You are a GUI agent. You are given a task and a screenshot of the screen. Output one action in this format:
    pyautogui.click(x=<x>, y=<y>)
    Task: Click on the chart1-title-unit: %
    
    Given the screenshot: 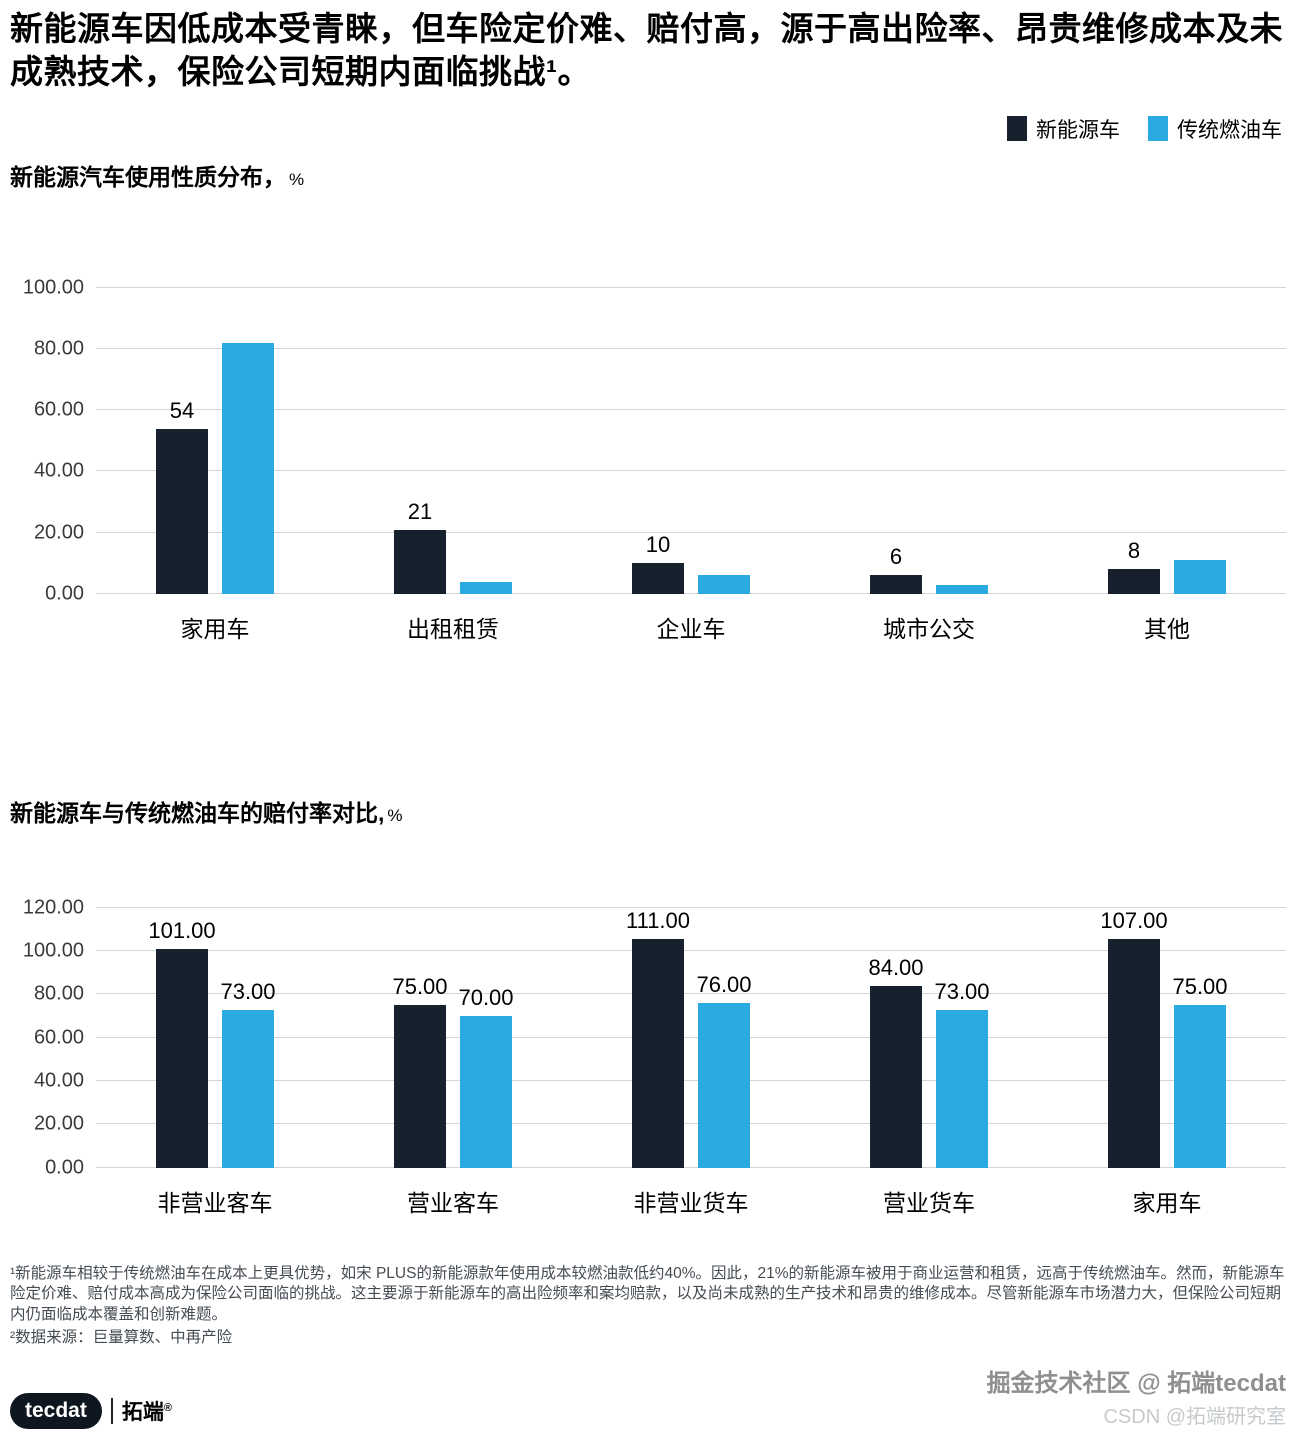 What is the action you would take?
    pyautogui.click(x=297, y=179)
    